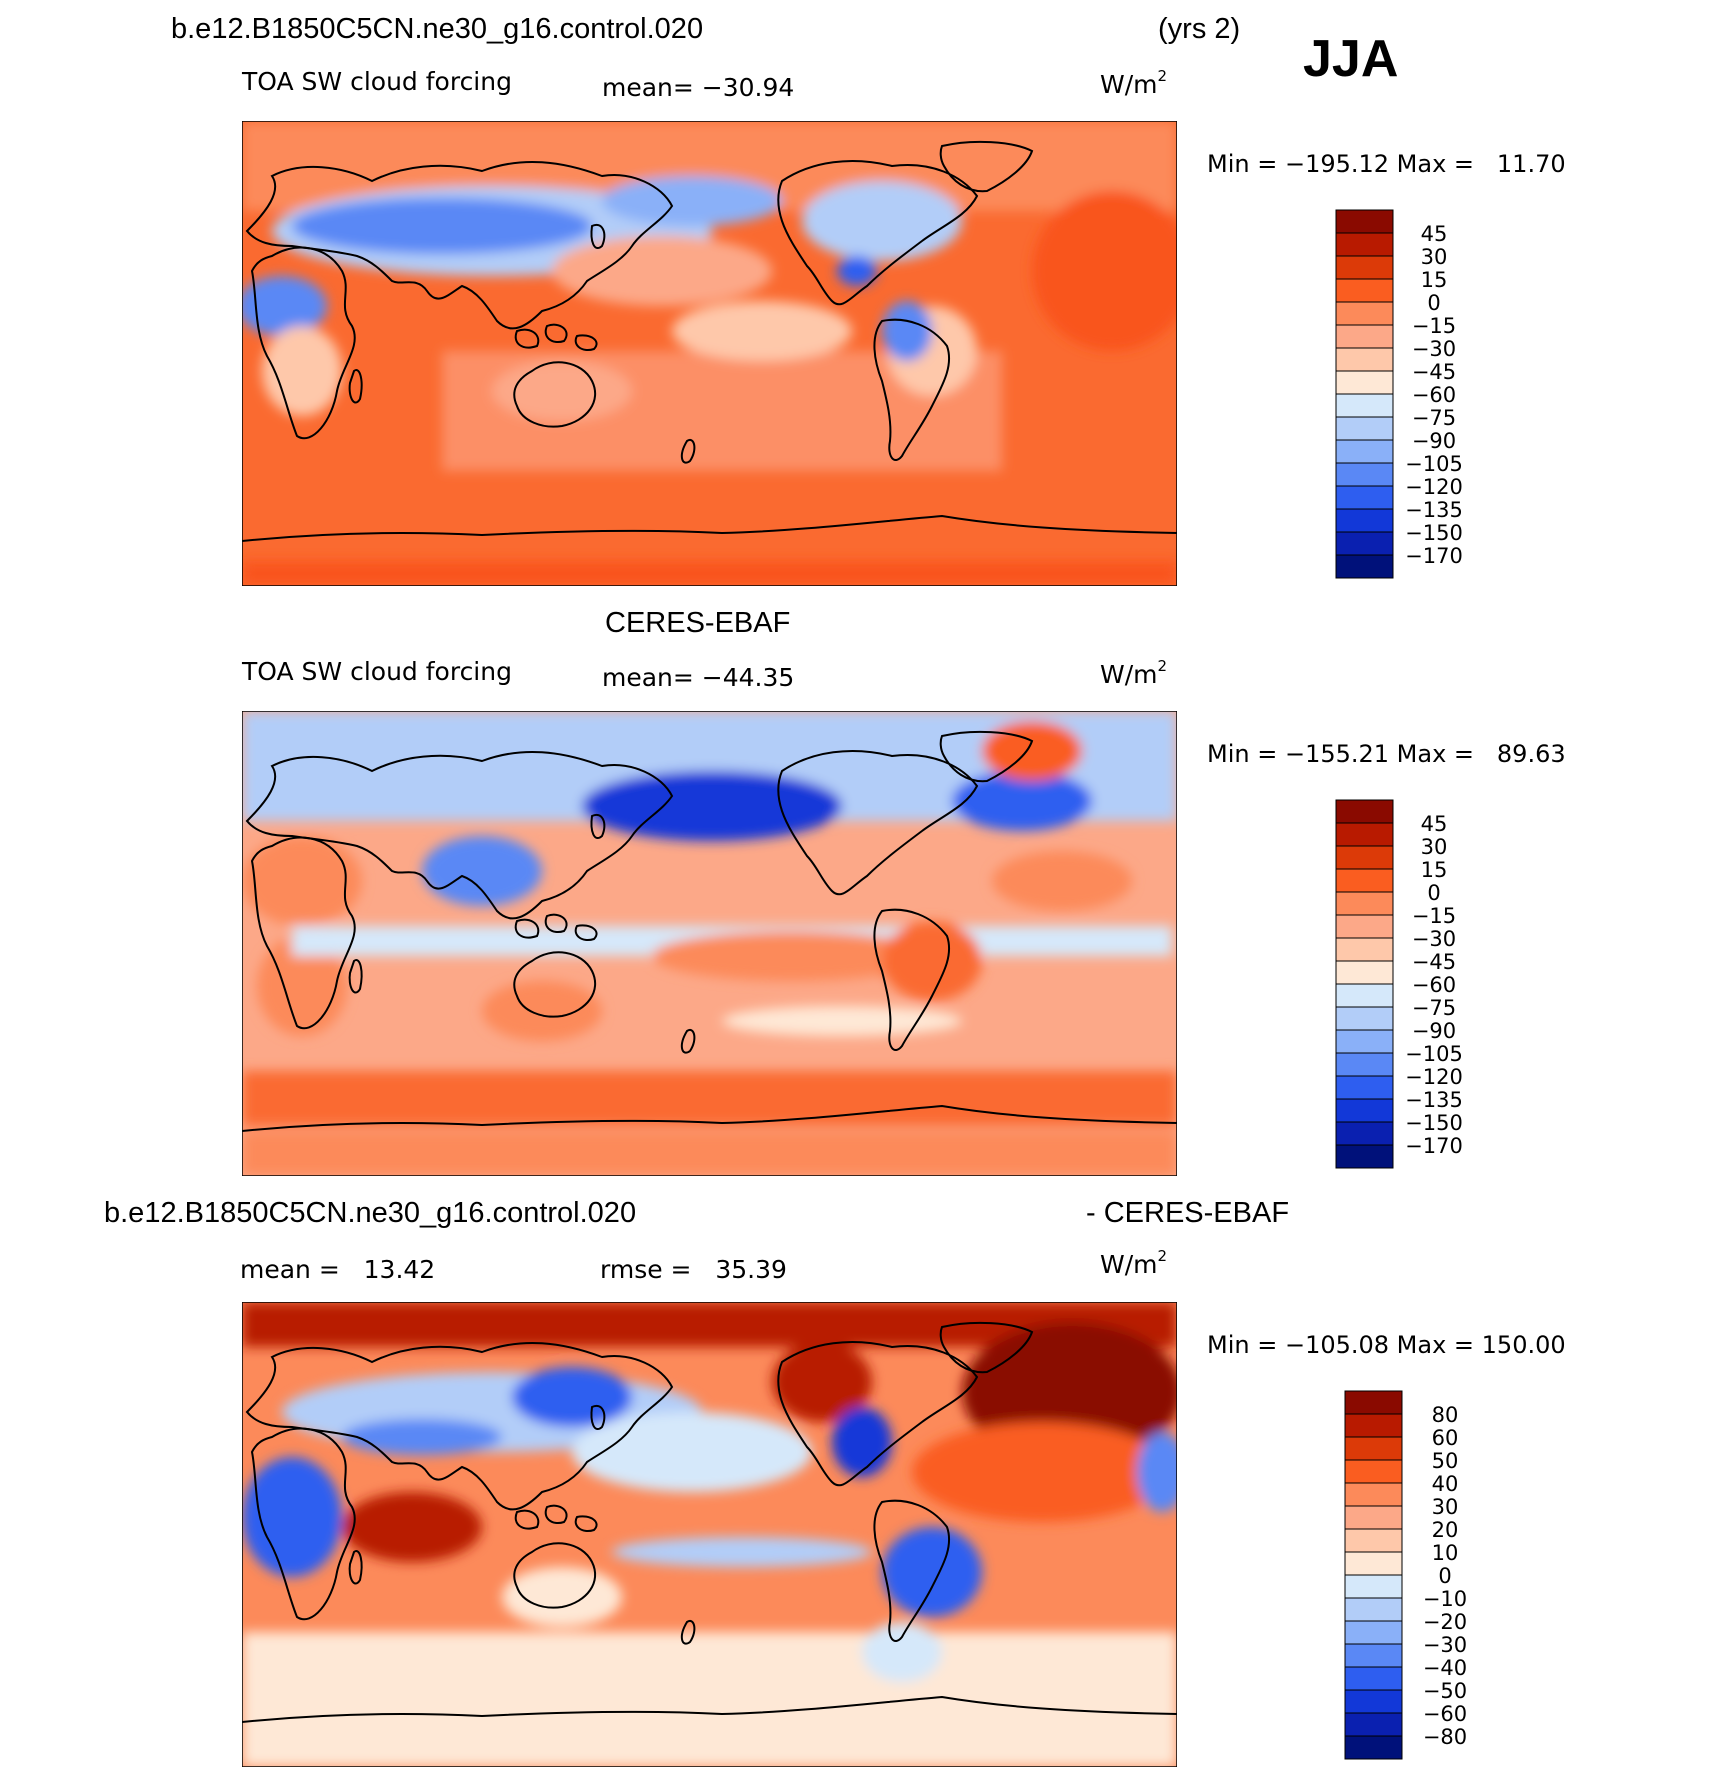 The width and height of the screenshot is (1710, 1786). What do you see at coordinates (1445, 1415) in the screenshot?
I see `colorbar-label: 80` at bounding box center [1445, 1415].